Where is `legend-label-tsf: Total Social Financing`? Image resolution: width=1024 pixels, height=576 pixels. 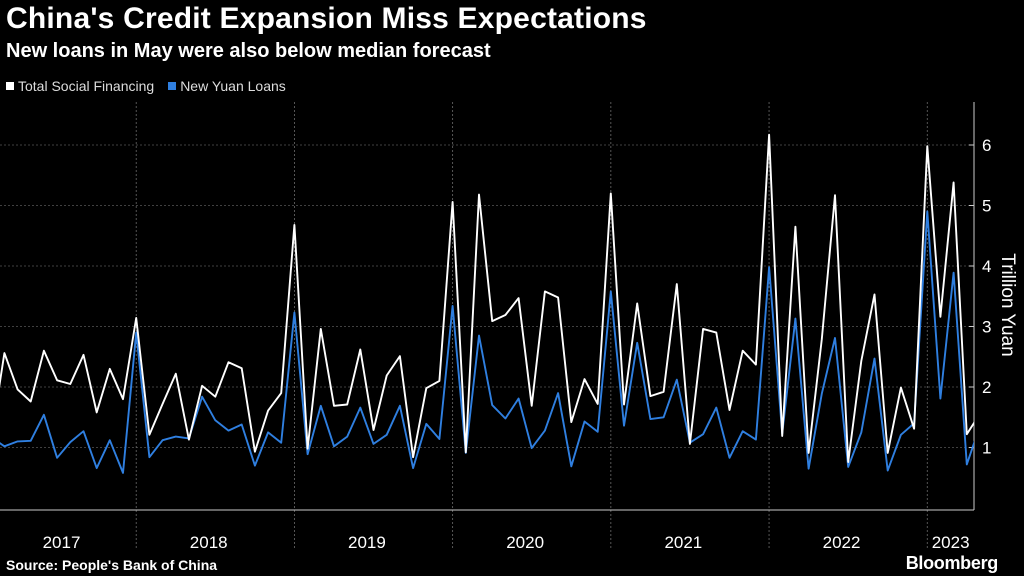 legend-label-tsf: Total Social Financing is located at coordinates (86, 86).